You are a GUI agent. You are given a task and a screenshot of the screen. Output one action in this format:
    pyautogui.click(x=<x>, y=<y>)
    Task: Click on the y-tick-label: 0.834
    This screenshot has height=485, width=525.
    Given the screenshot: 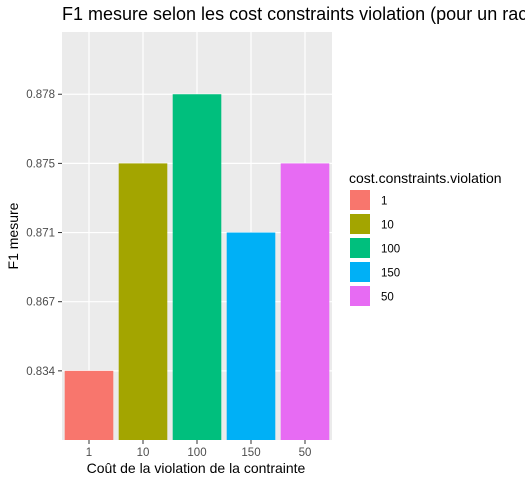 What is the action you would take?
    pyautogui.click(x=40, y=372)
    